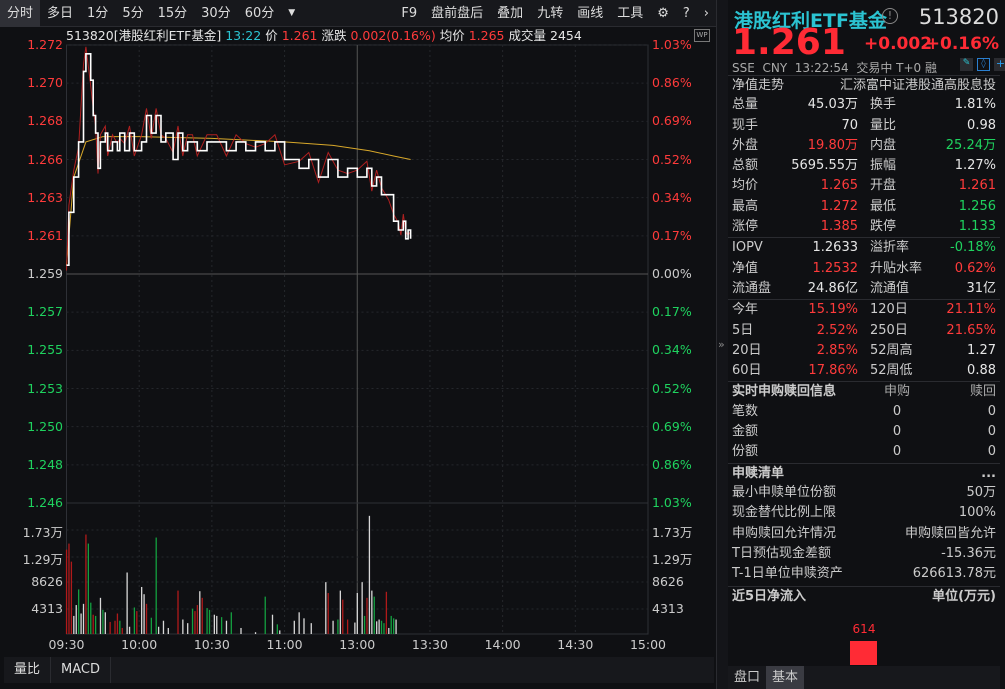 This screenshot has height=689, width=1005. I want to click on stat-value: 1.133, so click(977, 227).